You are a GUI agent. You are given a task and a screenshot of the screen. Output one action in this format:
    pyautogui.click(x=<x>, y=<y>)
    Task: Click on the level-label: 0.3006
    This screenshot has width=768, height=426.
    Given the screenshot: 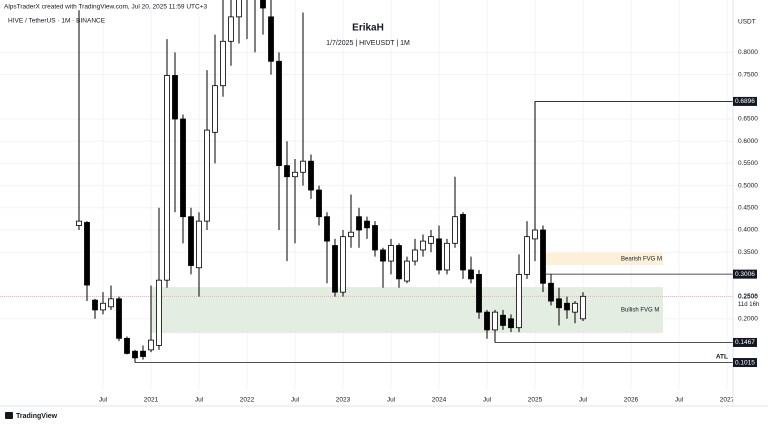 What is the action you would take?
    pyautogui.click(x=745, y=274)
    